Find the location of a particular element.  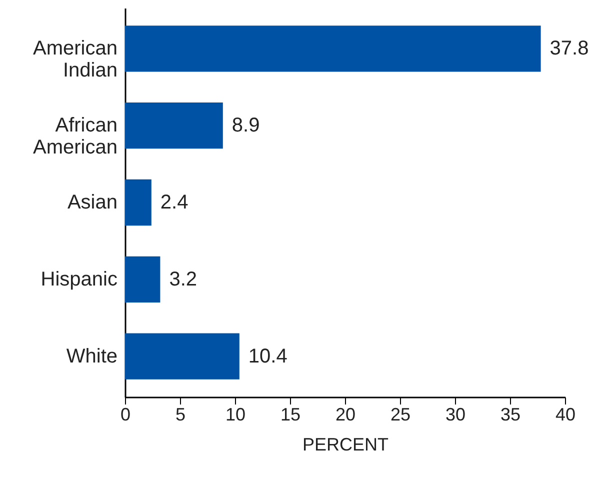

x-tick-label: 35 is located at coordinates (510, 414).